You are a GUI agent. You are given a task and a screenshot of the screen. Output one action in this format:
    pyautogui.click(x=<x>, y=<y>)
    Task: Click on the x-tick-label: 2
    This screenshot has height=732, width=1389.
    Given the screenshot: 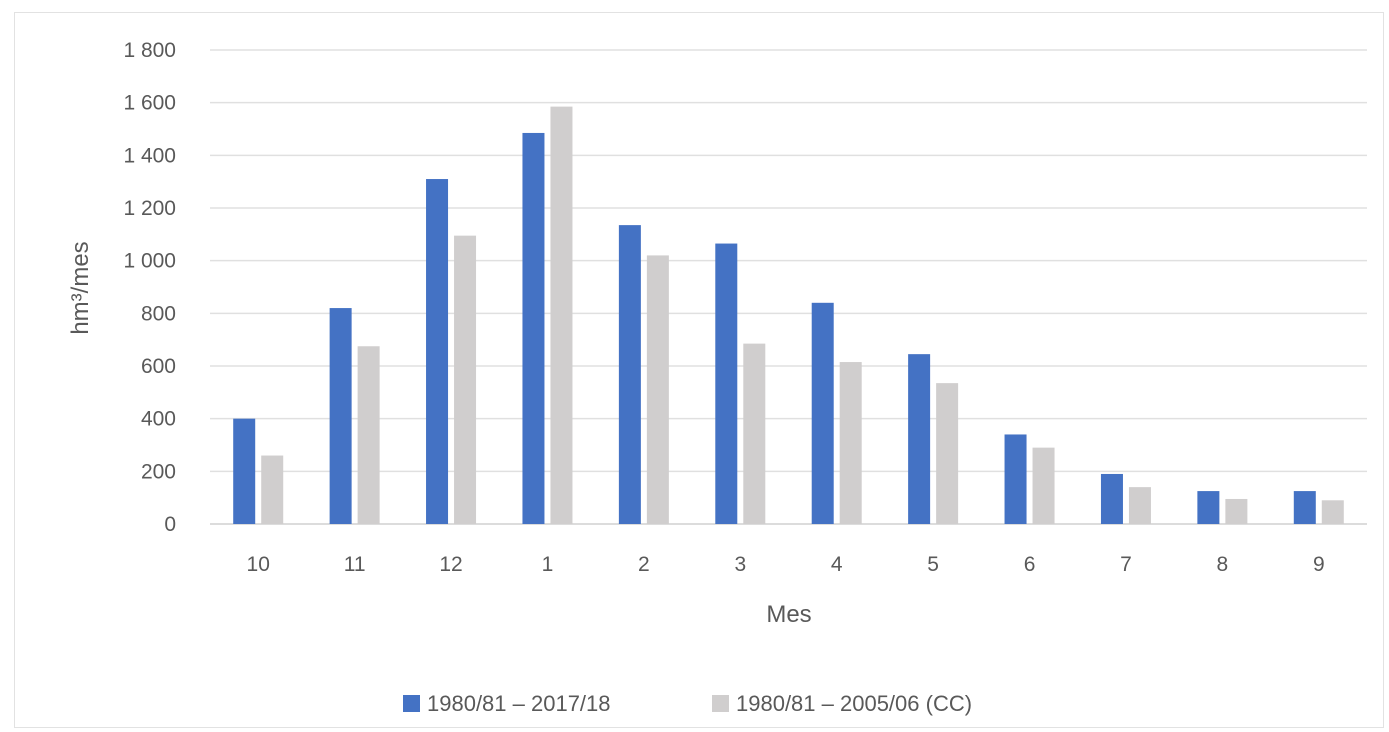 What is the action you would take?
    pyautogui.click(x=644, y=564)
    